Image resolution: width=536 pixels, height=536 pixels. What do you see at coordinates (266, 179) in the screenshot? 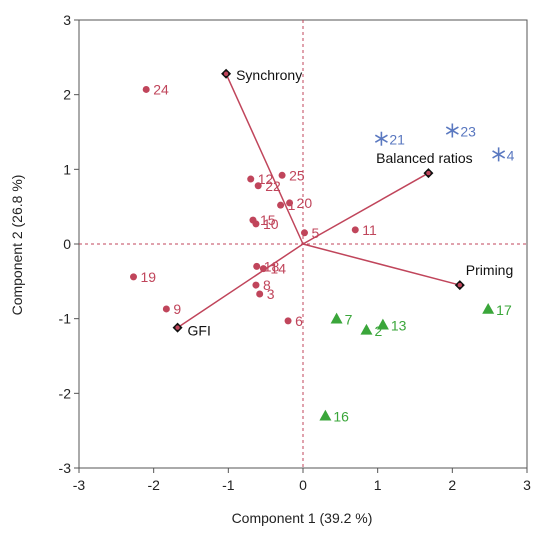
I see `point-label: 12` at bounding box center [266, 179].